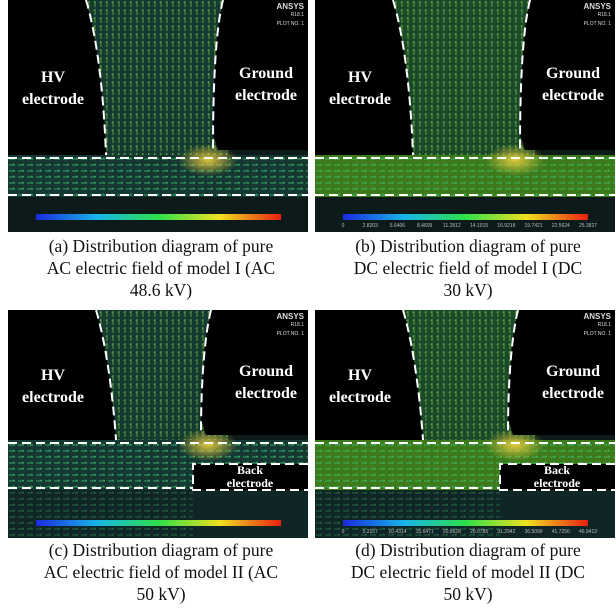 Image resolution: width=616 pixels, height=610 pixels. Describe the element at coordinates (161, 290) in the screenshot. I see `caption-line: 48.6 kV)` at that location.